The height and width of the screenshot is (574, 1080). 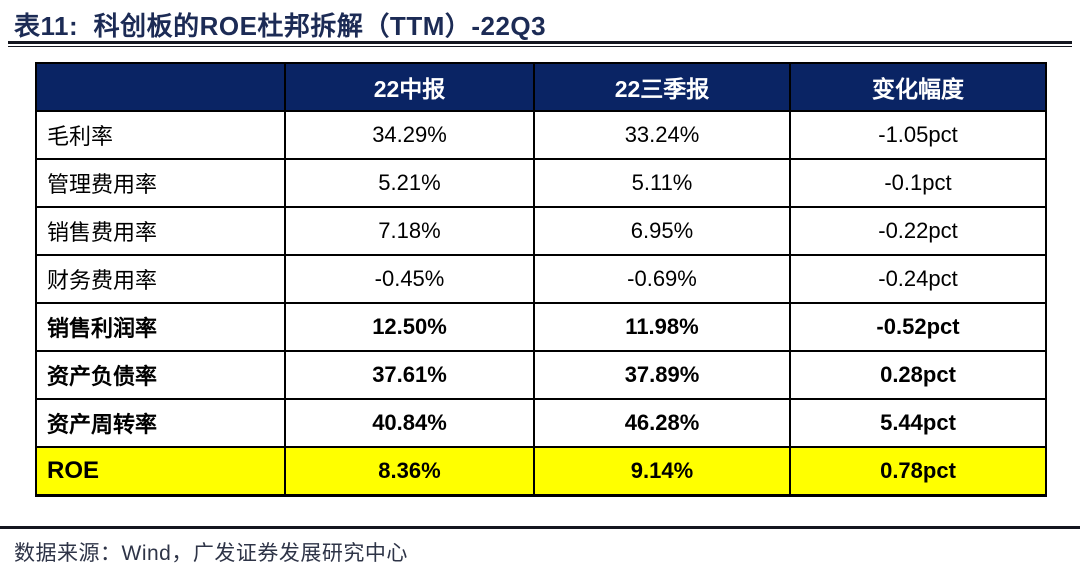 What do you see at coordinates (160, 423) in the screenshot?
I see `row-label: 资产周转率` at bounding box center [160, 423].